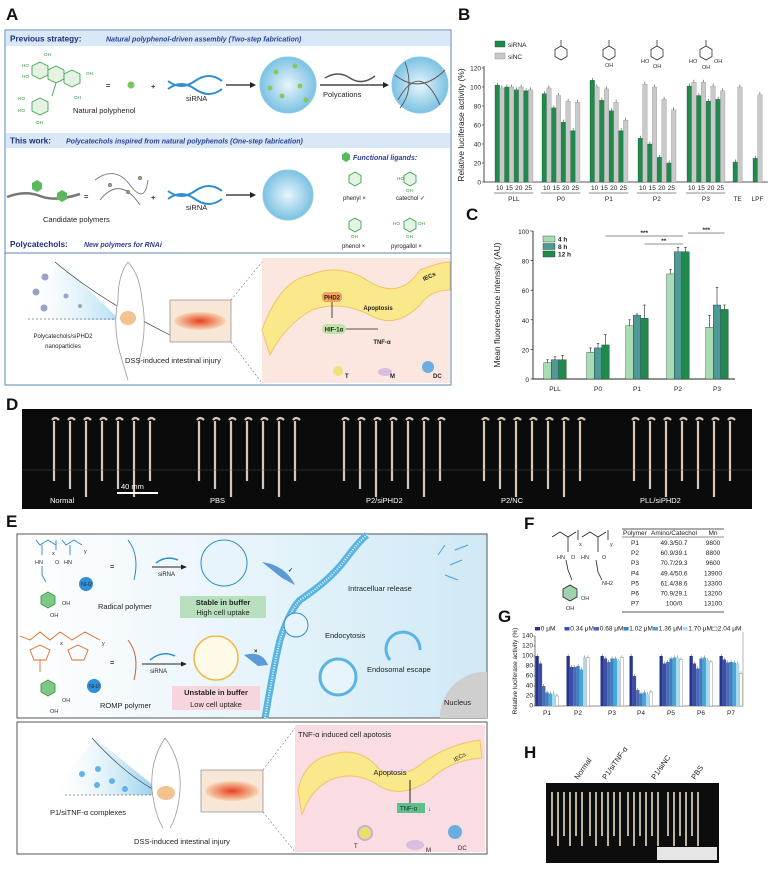  What do you see at coordinates (256, 659) in the screenshot?
I see `blocked-arrow-icon` at bounding box center [256, 659].